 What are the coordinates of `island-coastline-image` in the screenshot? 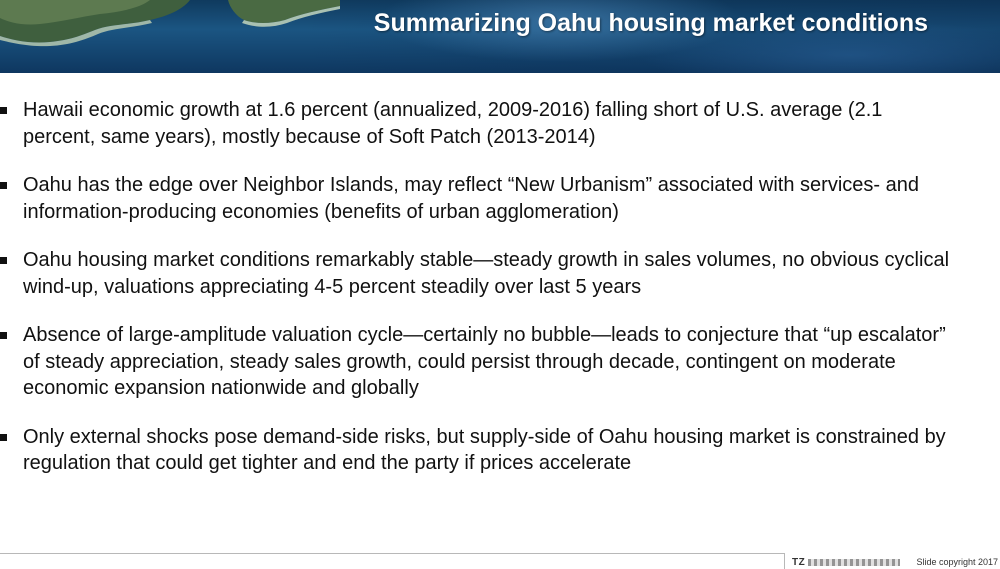 It's located at (170, 23).